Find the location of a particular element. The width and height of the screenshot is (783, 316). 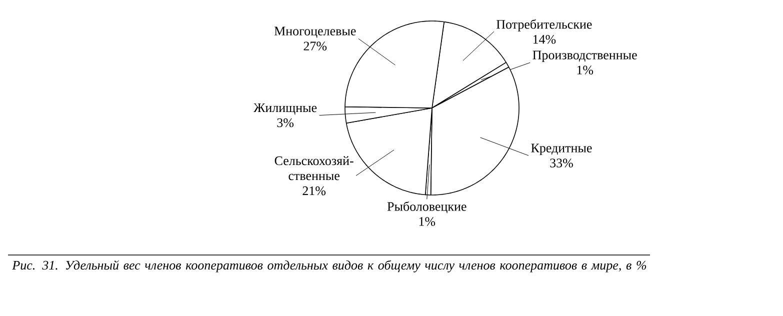

slice-label: Потребительские is located at coordinates (544, 25).